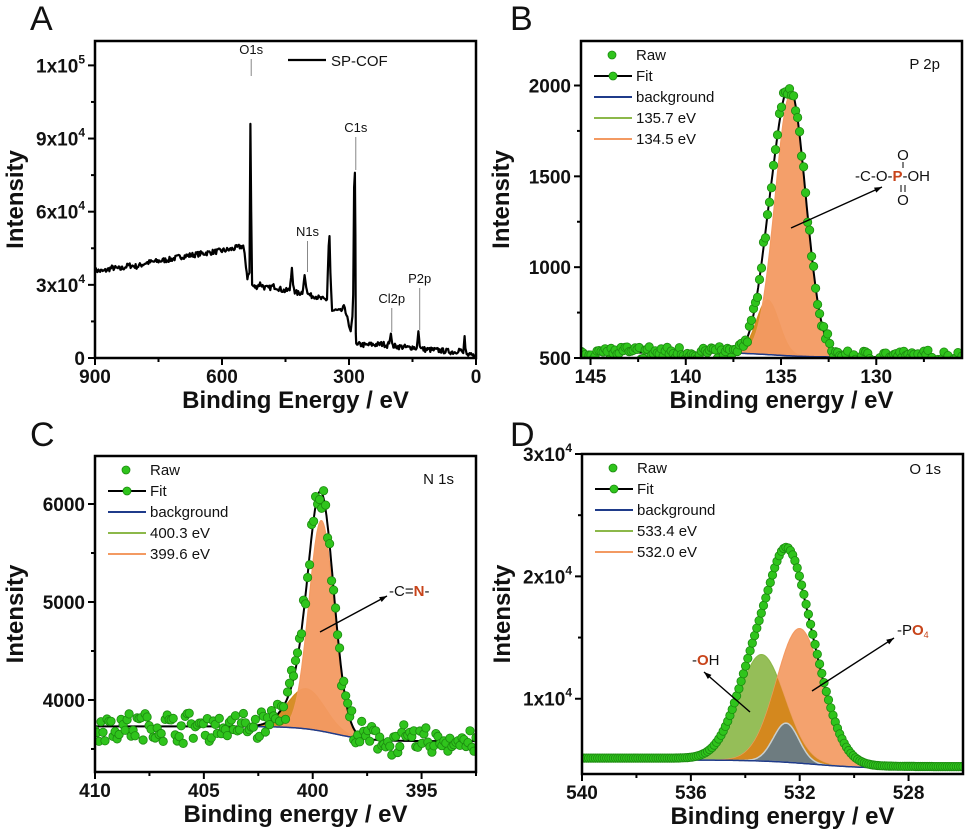 The height and width of the screenshot is (835, 969). Describe the element at coordinates (898, 176) in the screenshot. I see `formula-highlight: P` at that location.